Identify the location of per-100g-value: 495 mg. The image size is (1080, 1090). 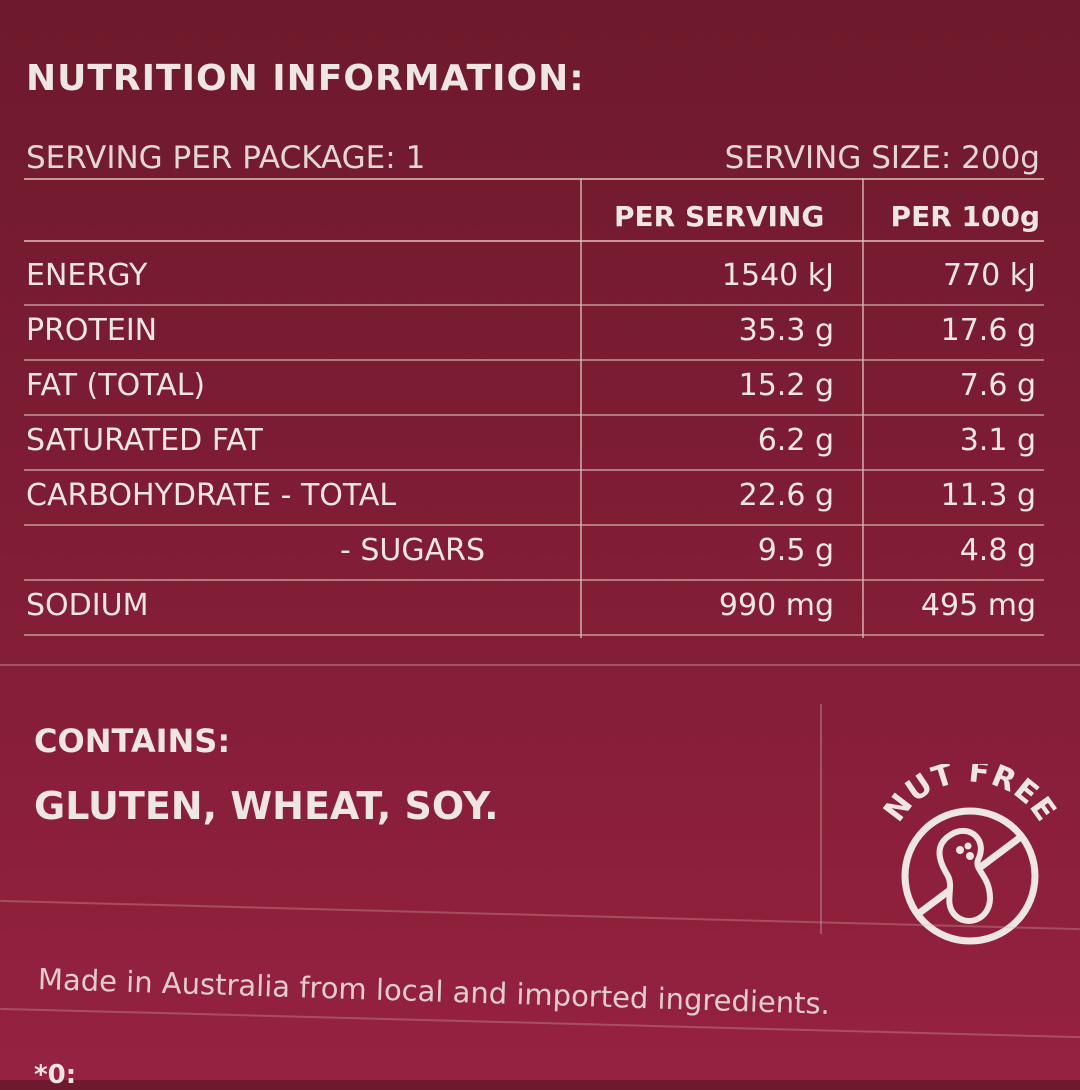
(978, 605).